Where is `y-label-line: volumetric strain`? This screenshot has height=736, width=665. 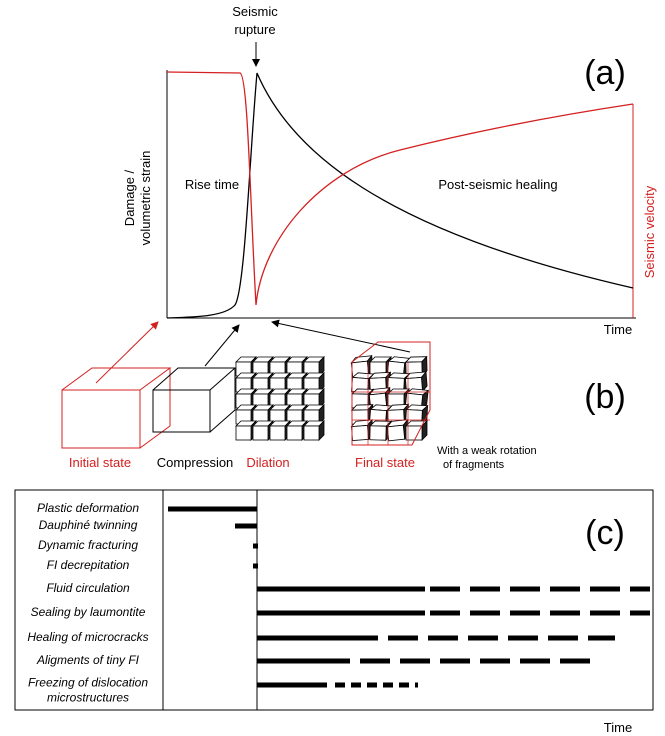 y-label-line: volumetric strain is located at coordinates (145, 198).